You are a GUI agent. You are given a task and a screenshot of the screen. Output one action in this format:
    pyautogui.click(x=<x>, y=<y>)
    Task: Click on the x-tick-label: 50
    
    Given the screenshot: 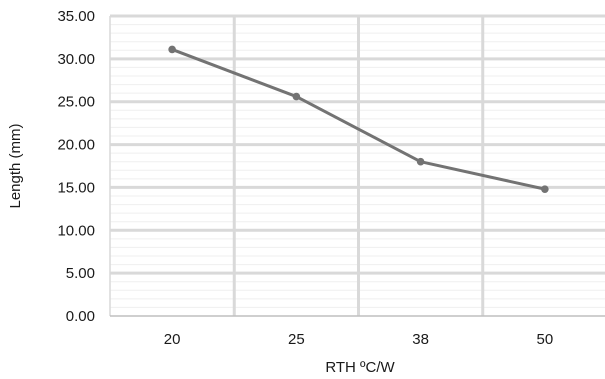 What is the action you would take?
    pyautogui.click(x=545, y=339)
    